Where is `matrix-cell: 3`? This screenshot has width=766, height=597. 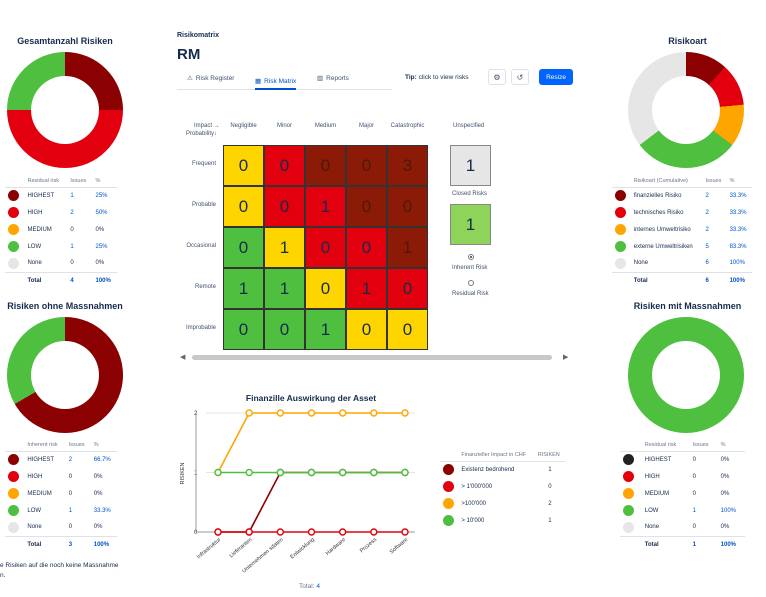 matrix-cell: 3 is located at coordinates (407, 165).